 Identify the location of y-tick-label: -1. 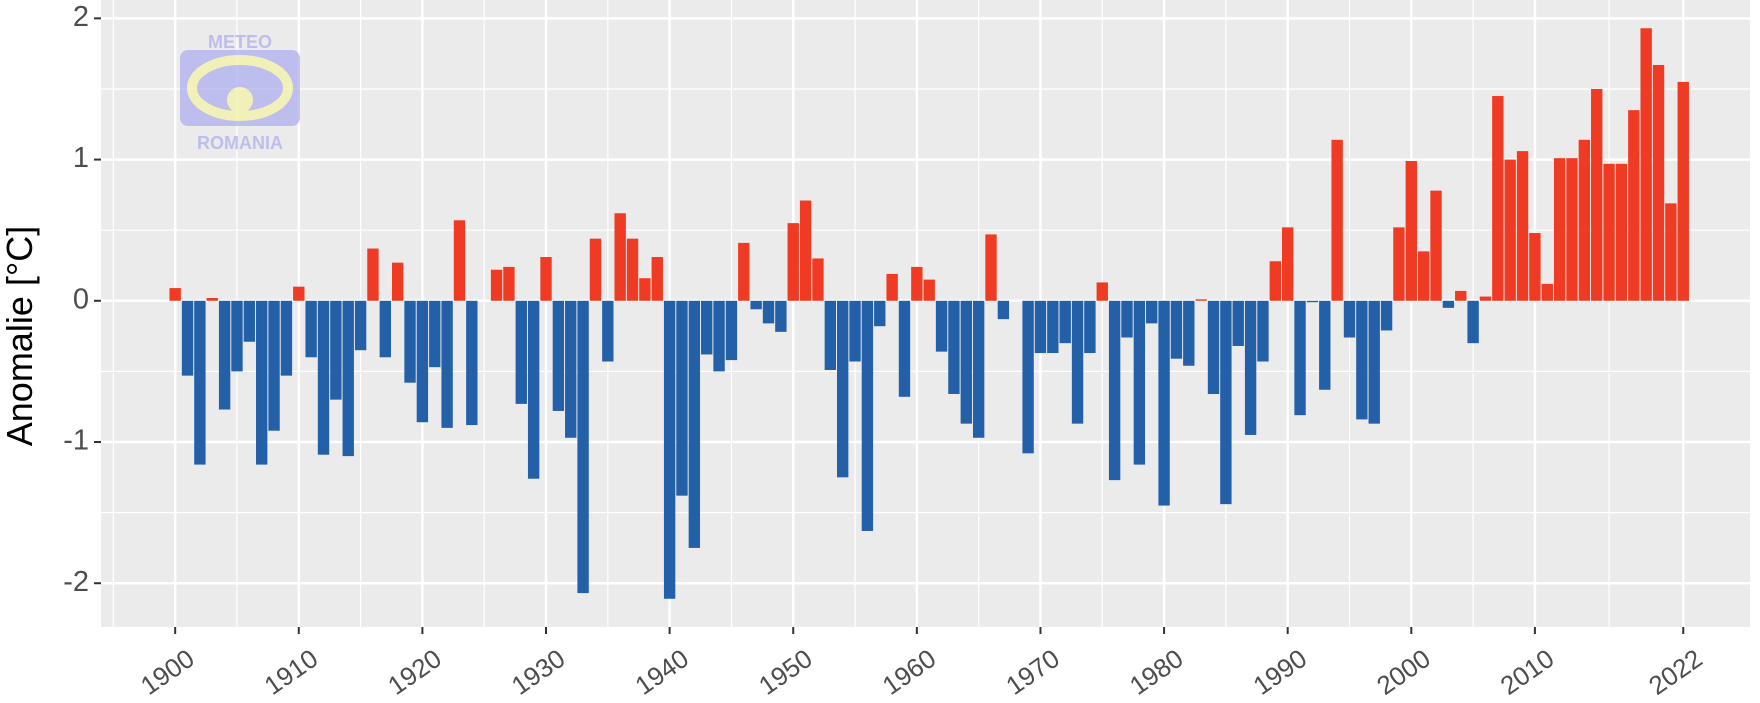
(76, 441).